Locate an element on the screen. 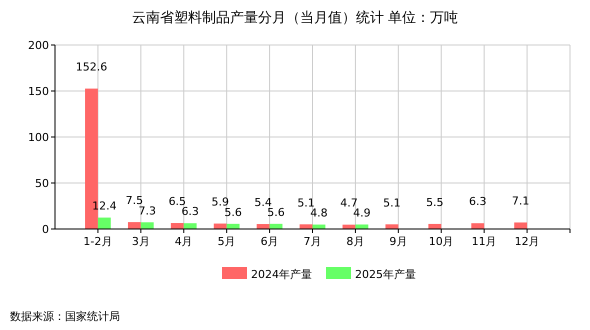  x-tick-label: 4月 is located at coordinates (183, 241).